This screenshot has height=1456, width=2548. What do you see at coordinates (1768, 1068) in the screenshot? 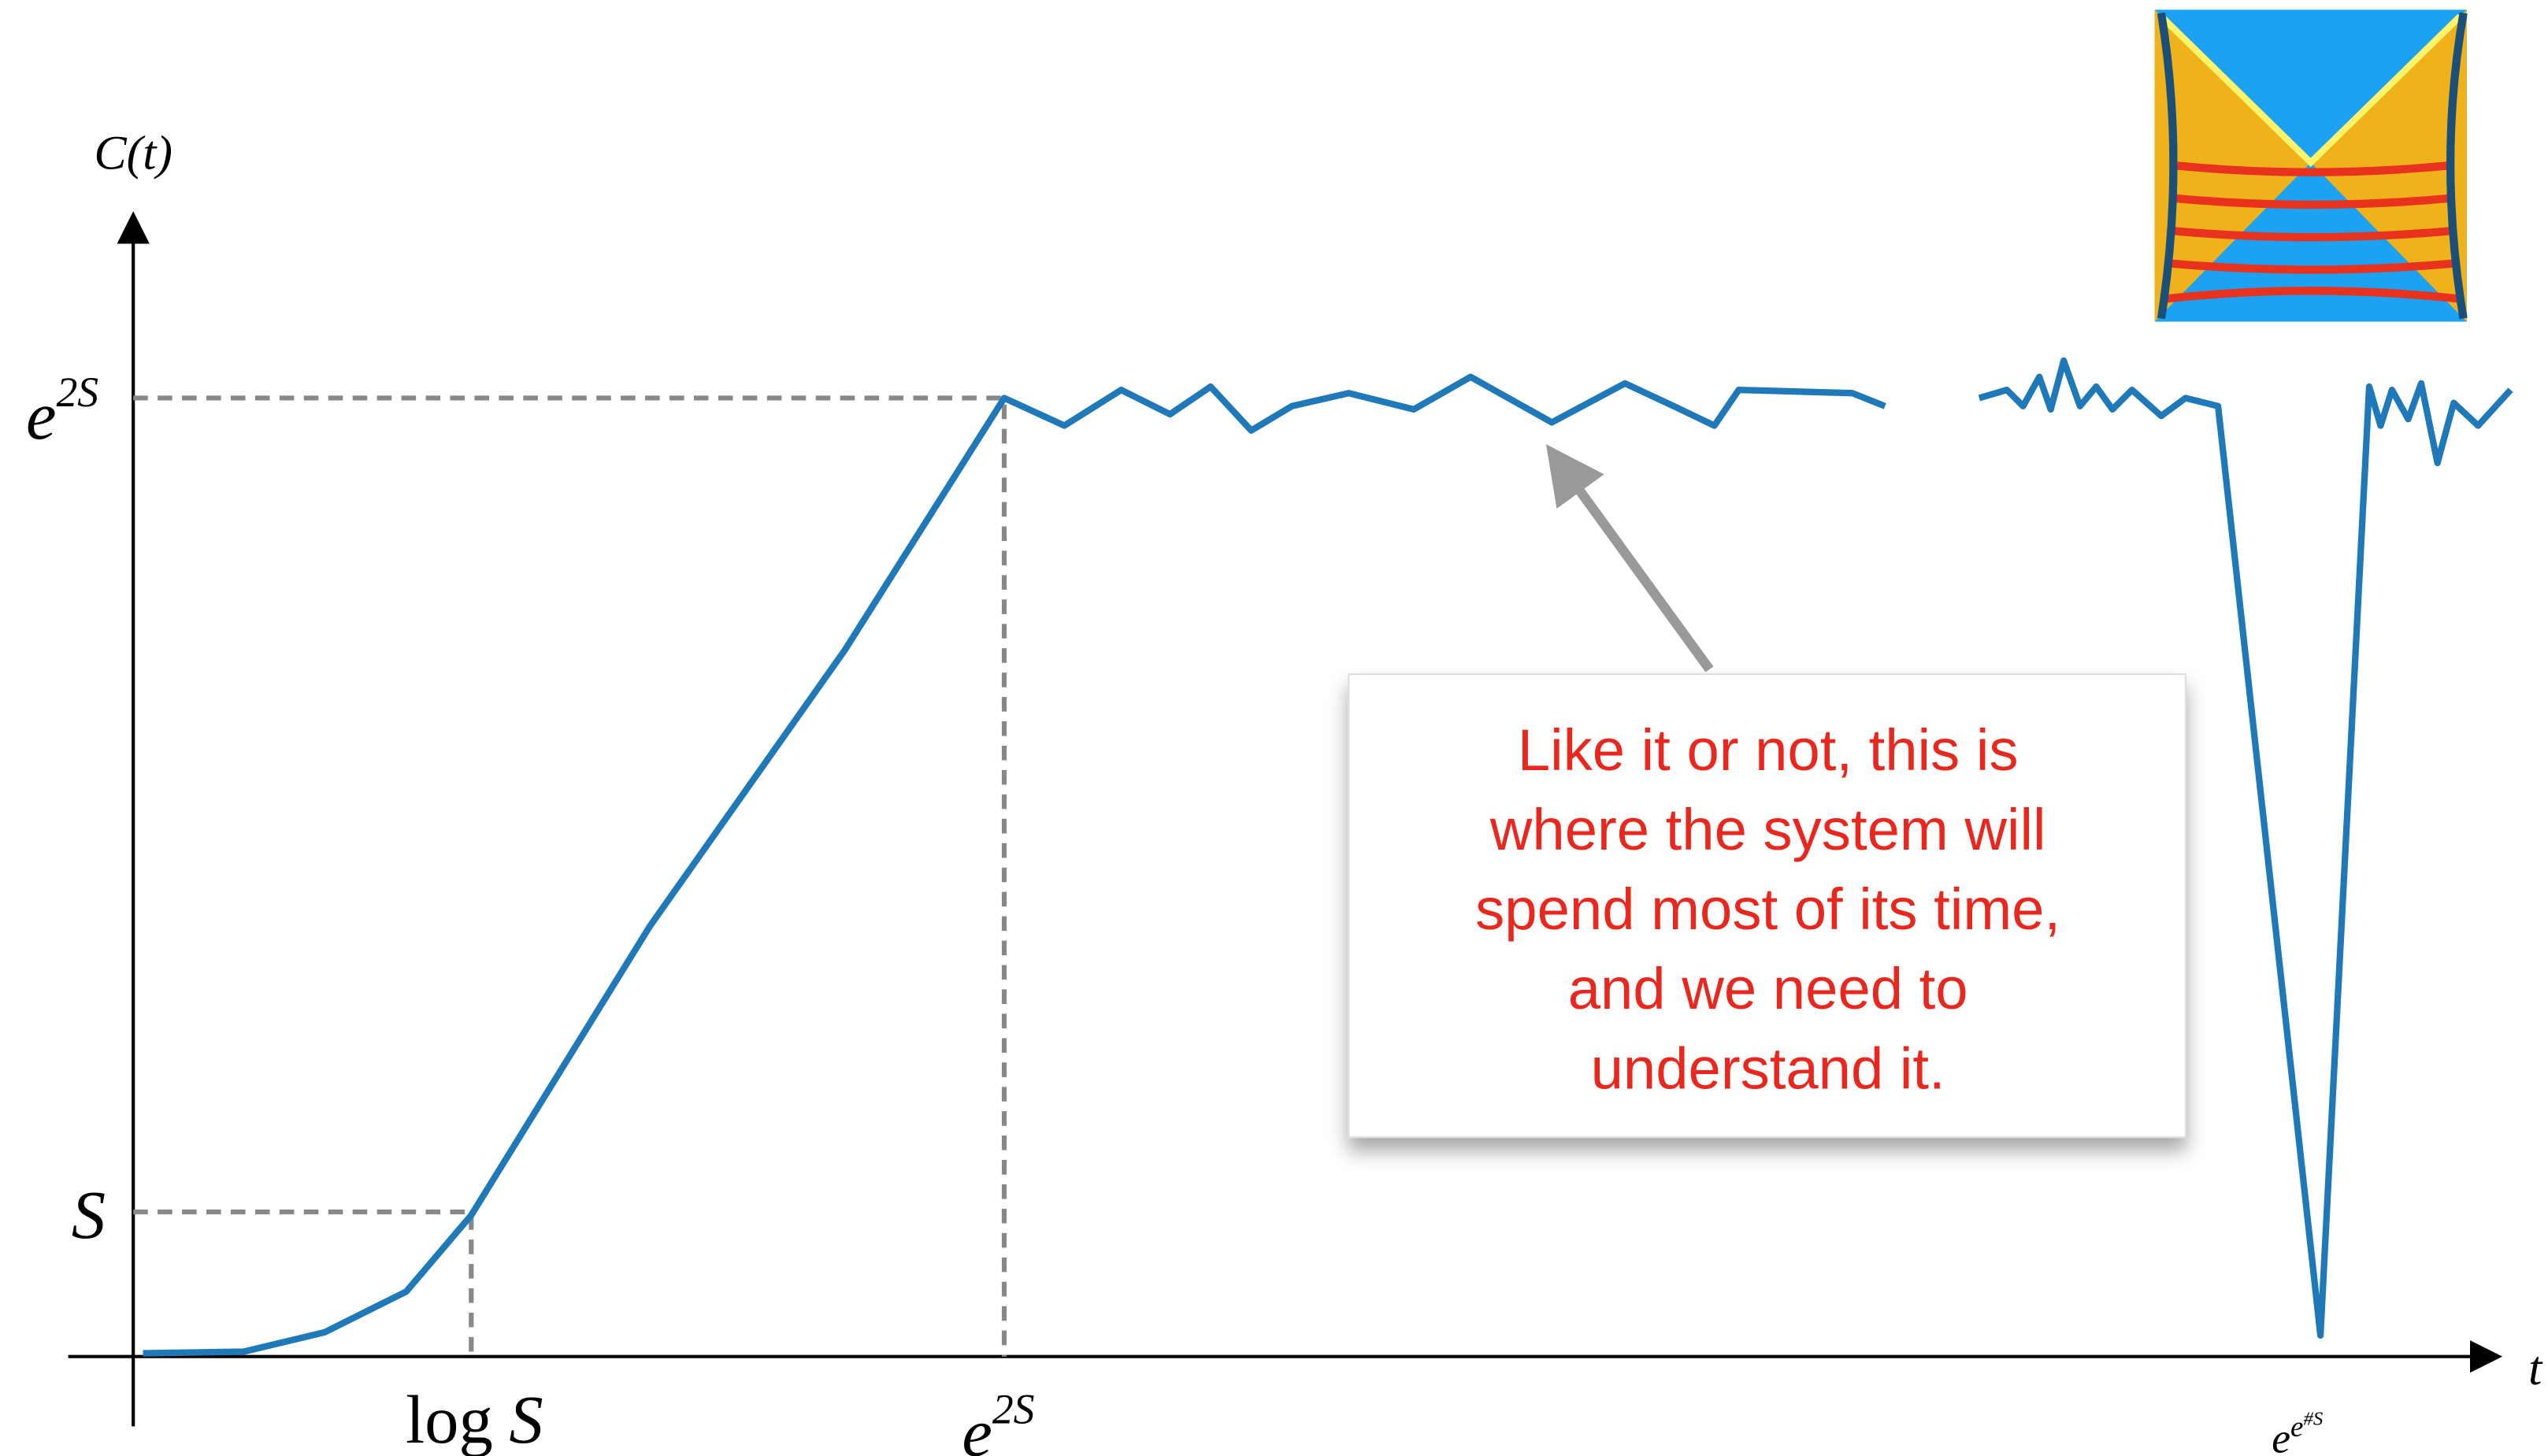
I see `callout-line: understand it.` at bounding box center [1768, 1068].